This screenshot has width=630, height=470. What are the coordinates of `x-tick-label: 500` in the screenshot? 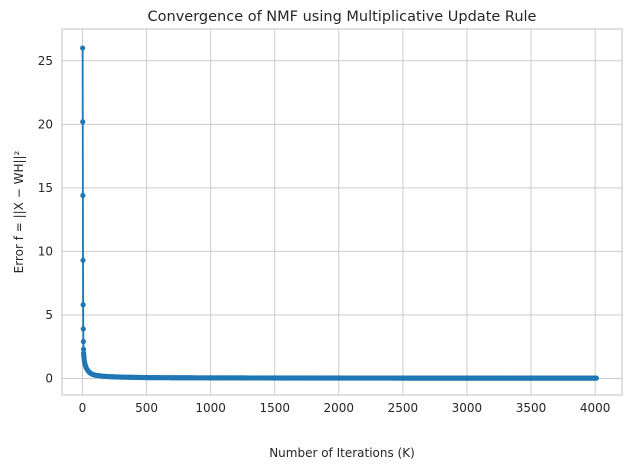 It's located at (146, 408).